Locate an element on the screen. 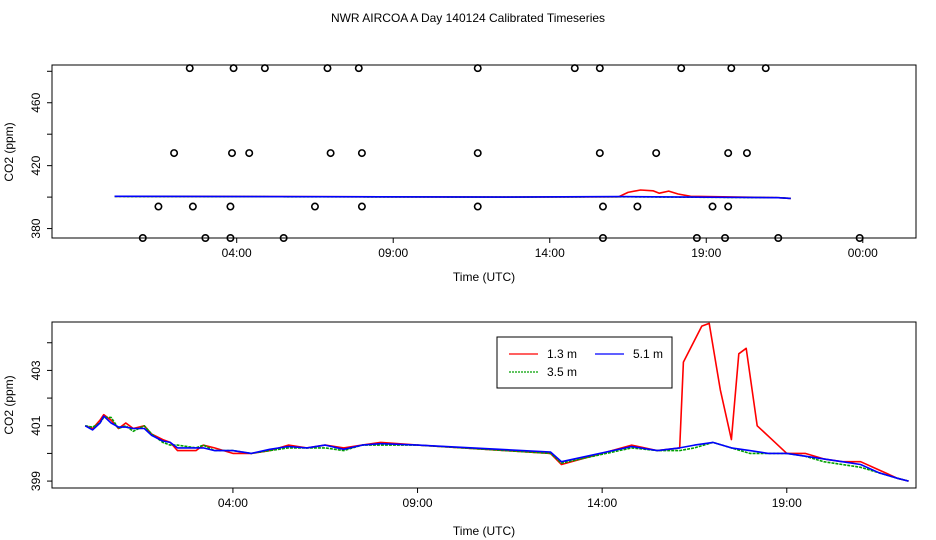  legend-label-5-1m: 5.1 m is located at coordinates (648, 354).